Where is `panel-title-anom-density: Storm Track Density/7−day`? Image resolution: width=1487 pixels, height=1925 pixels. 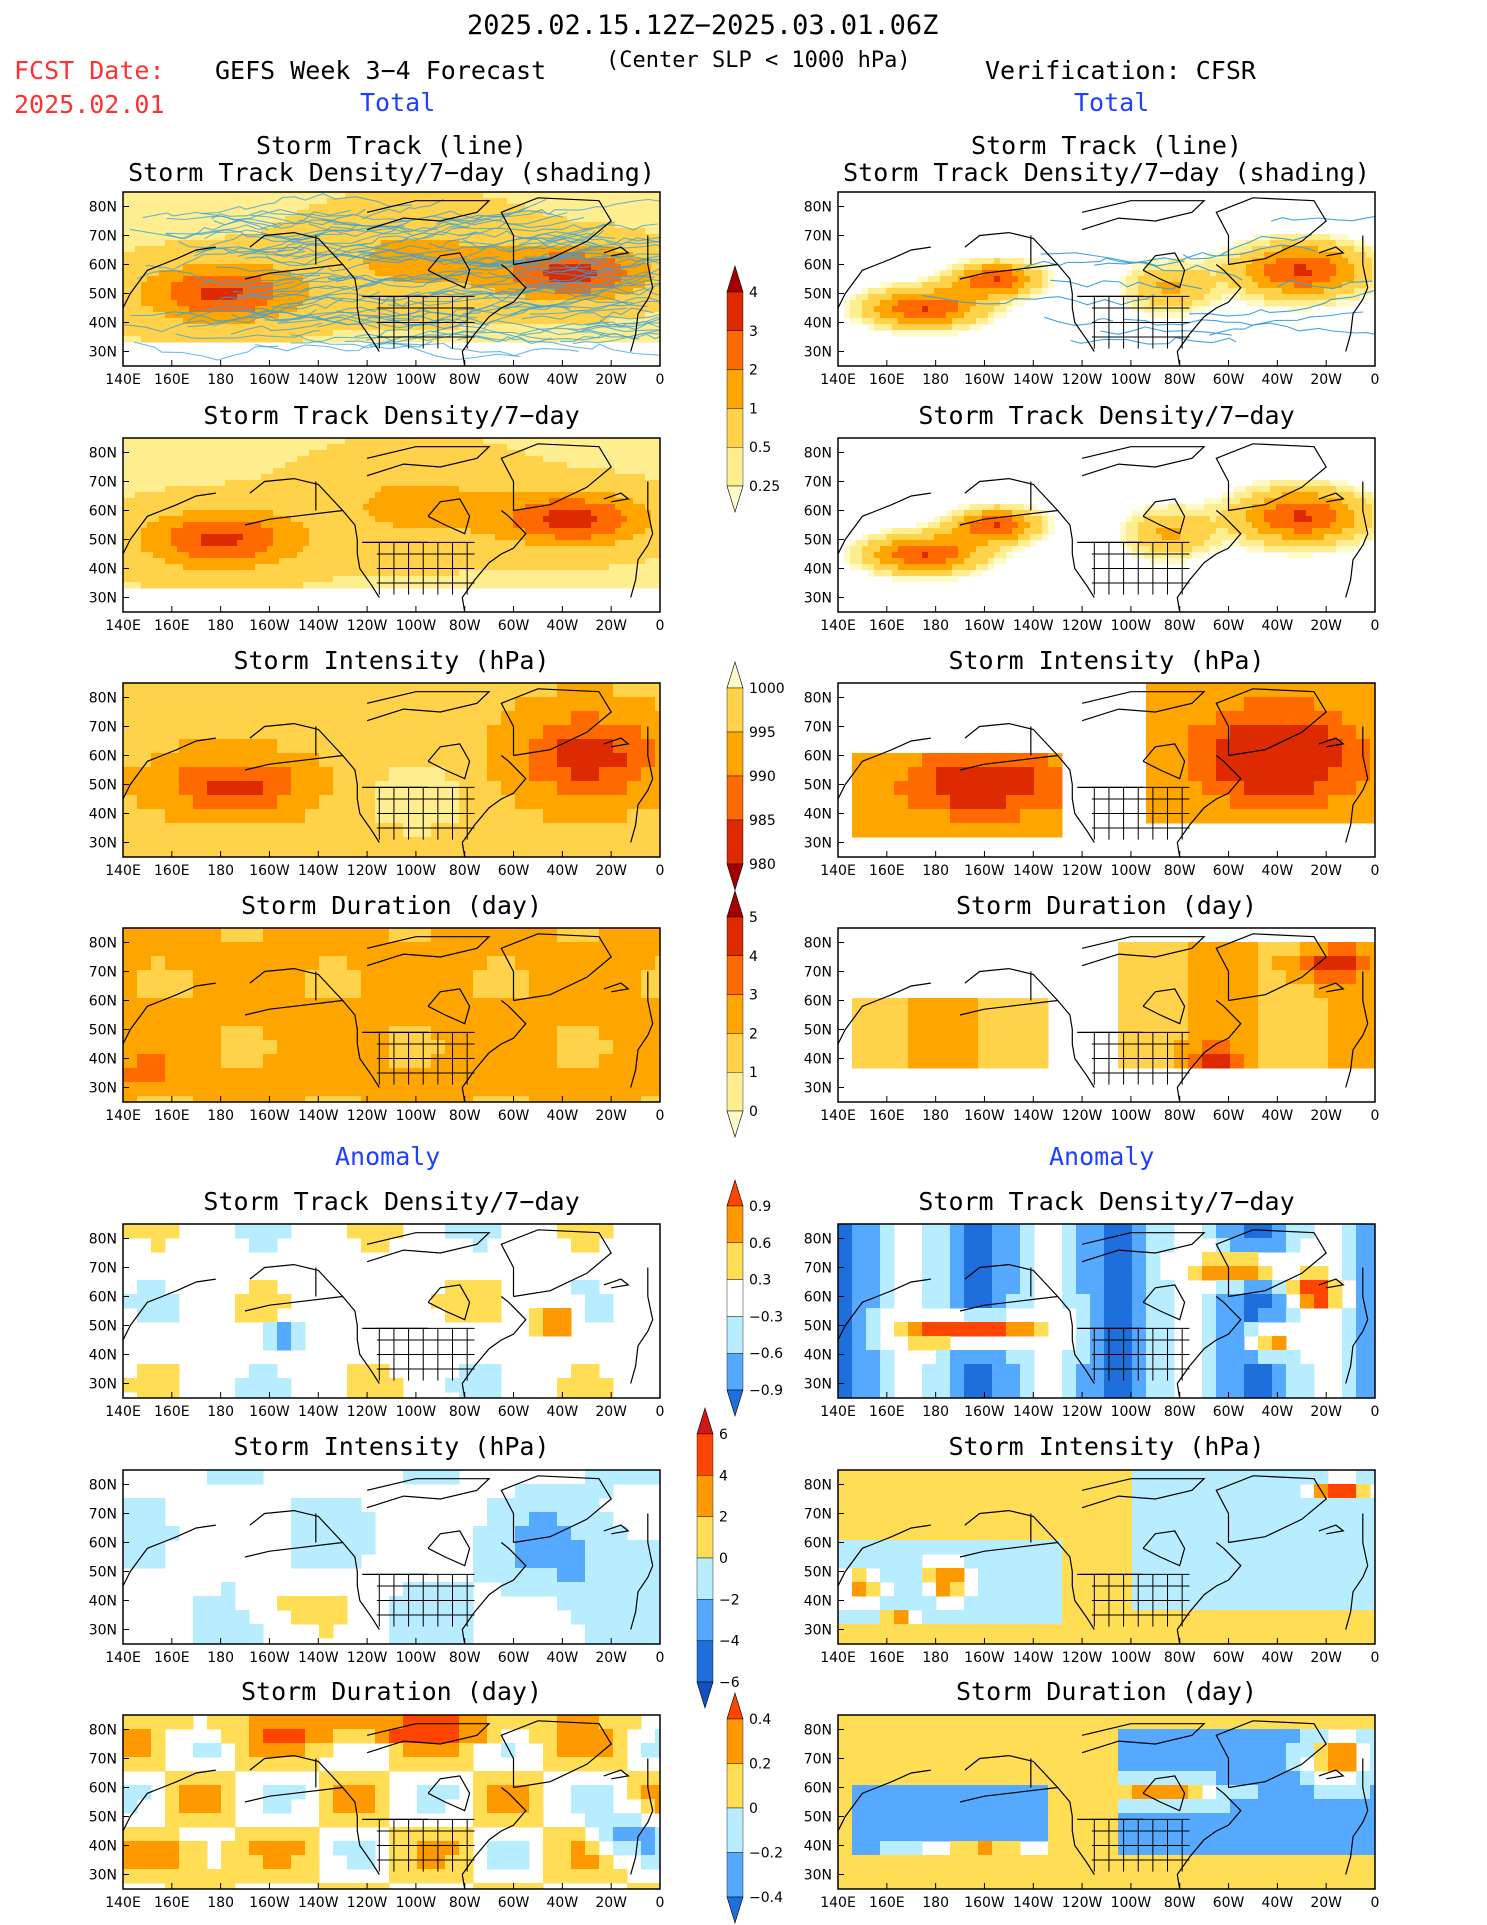
panel-title-anom-density: Storm Track Density/7−day is located at coordinates (391, 1201).